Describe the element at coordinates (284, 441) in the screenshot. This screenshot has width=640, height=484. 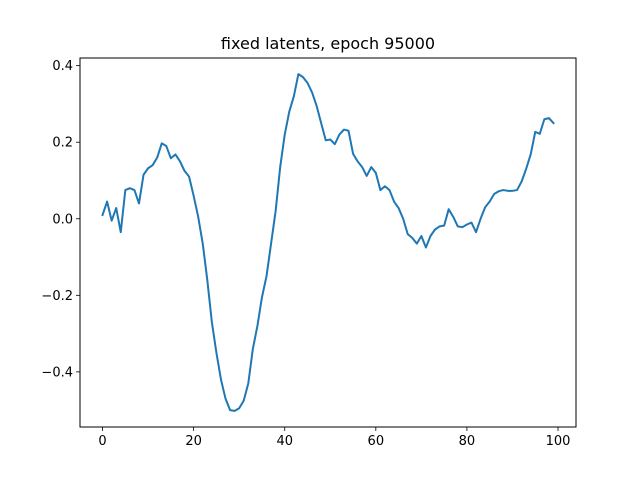
I see `x-tick-label: 40` at that location.